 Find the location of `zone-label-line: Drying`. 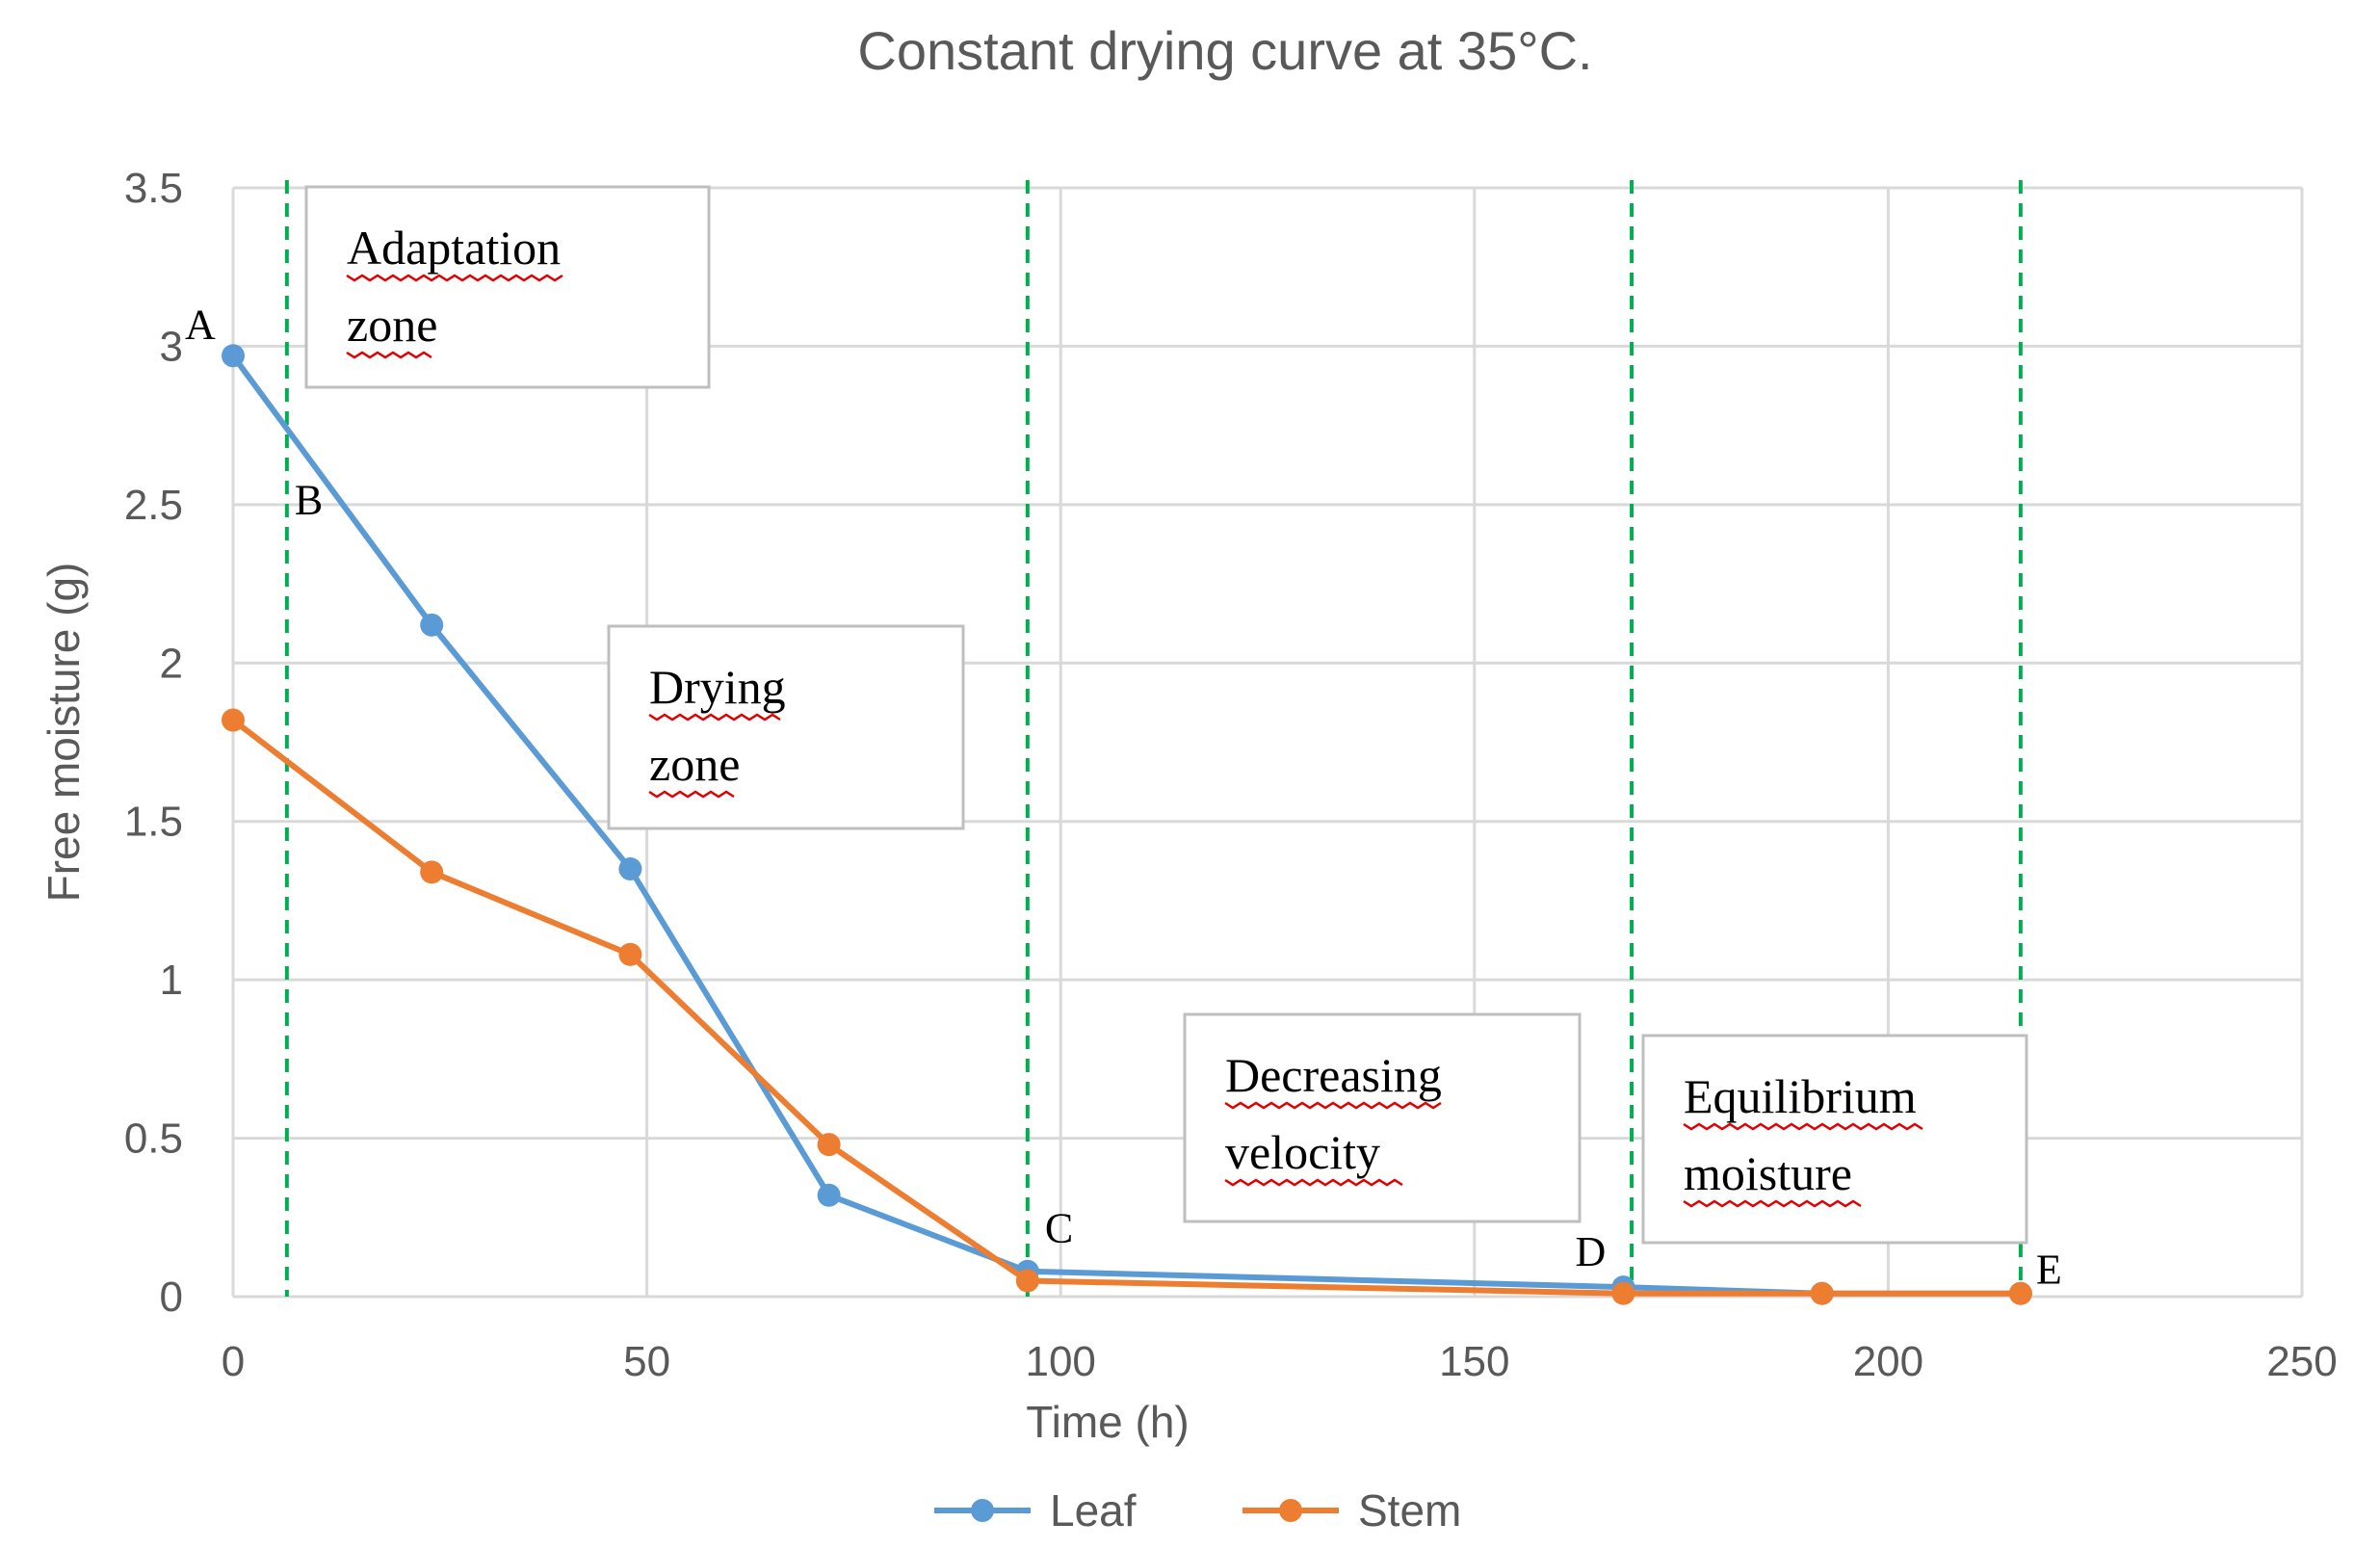

zone-label-line: Drying is located at coordinates (718, 687).